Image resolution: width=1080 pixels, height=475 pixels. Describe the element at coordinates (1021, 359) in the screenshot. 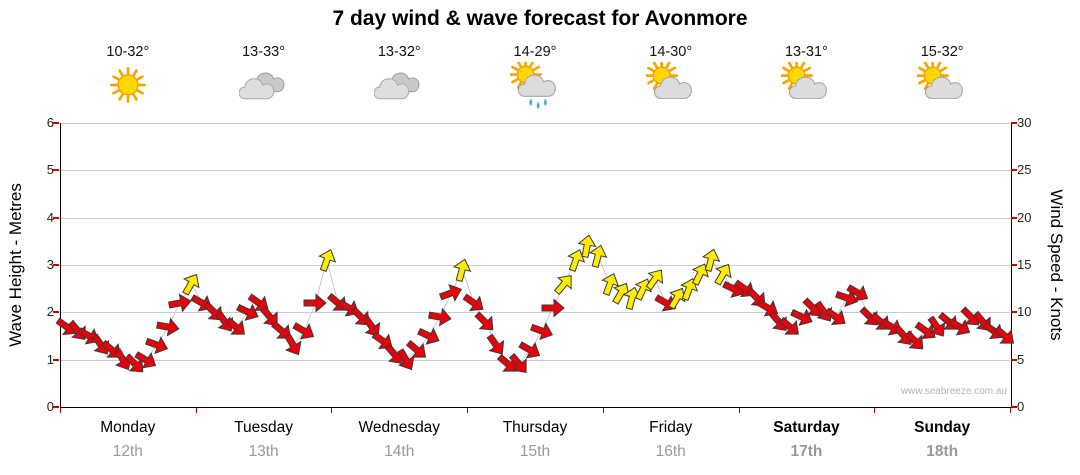

I see `right-axis-tick-label: 5` at that location.